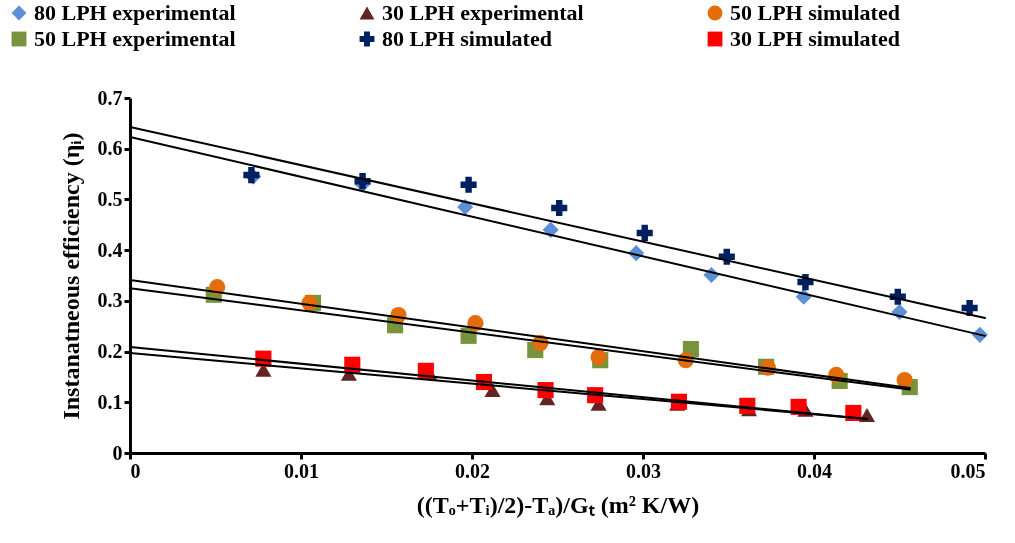  What do you see at coordinates (70, 276) in the screenshot?
I see `y-axis-title: Instanatneous efficiency (ηᵢ)` at bounding box center [70, 276].